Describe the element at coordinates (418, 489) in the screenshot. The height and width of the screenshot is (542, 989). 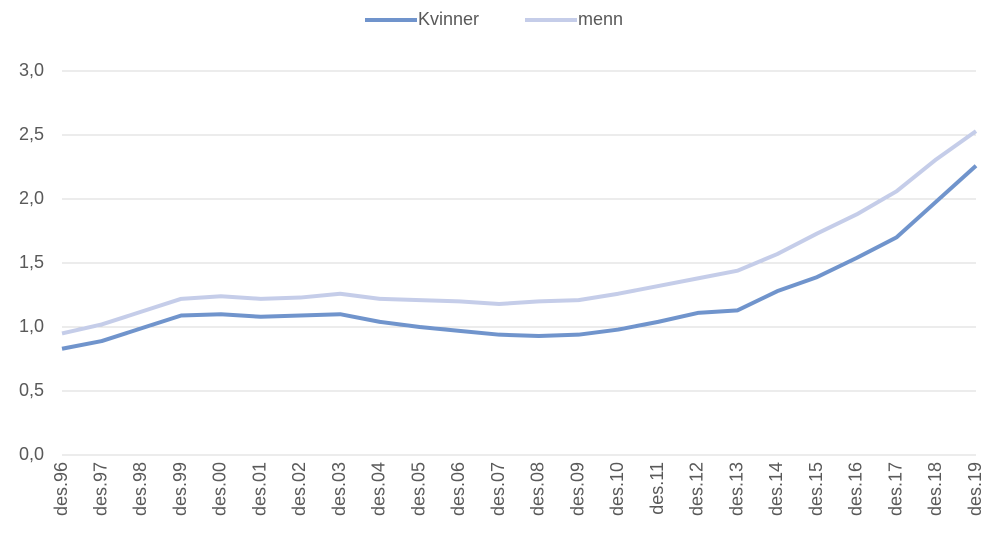
I see `x-tick-label: des.05` at that location.